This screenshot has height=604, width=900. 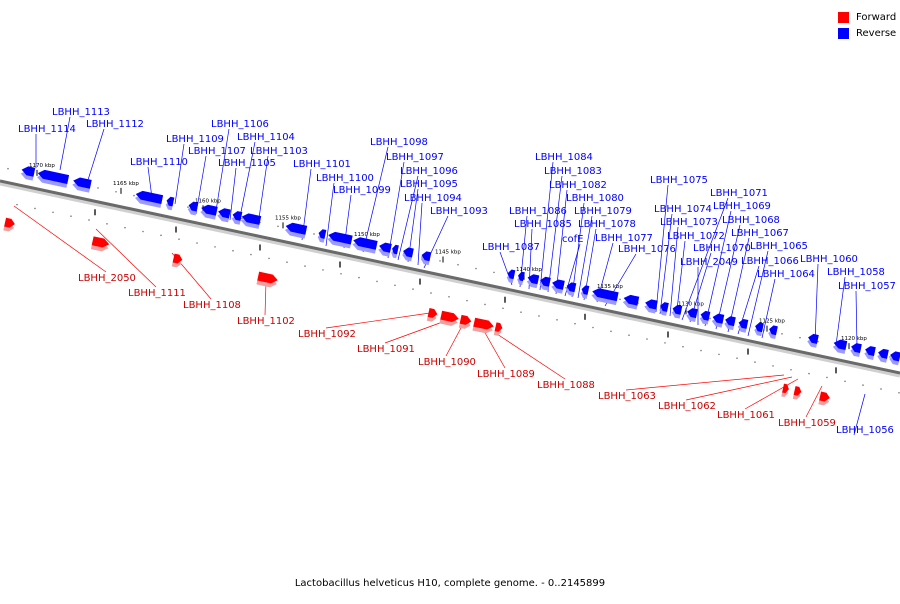 What do you see at coordinates (573, 171) in the screenshot?
I see `gene-label-lbhh-1083: LBHH_1083` at bounding box center [573, 171].